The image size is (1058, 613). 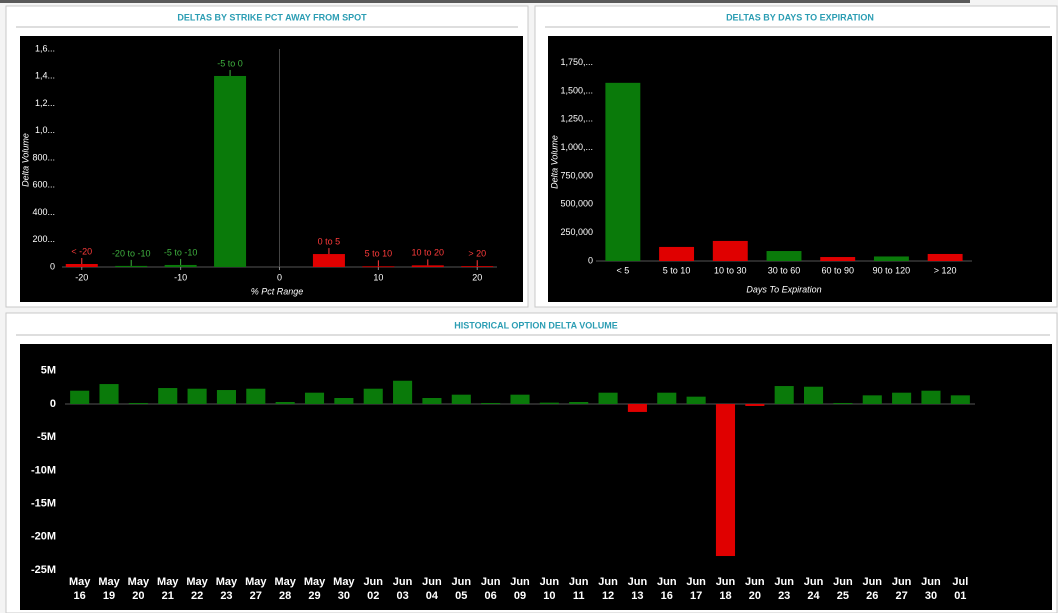 I want to click on x-tick-label: 24, so click(x=813, y=596).